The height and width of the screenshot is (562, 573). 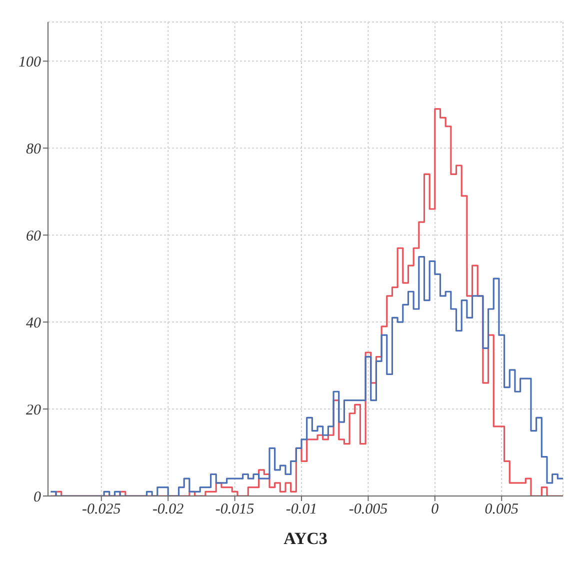 What do you see at coordinates (306, 538) in the screenshot?
I see `x-axis-title: AYC3` at bounding box center [306, 538].